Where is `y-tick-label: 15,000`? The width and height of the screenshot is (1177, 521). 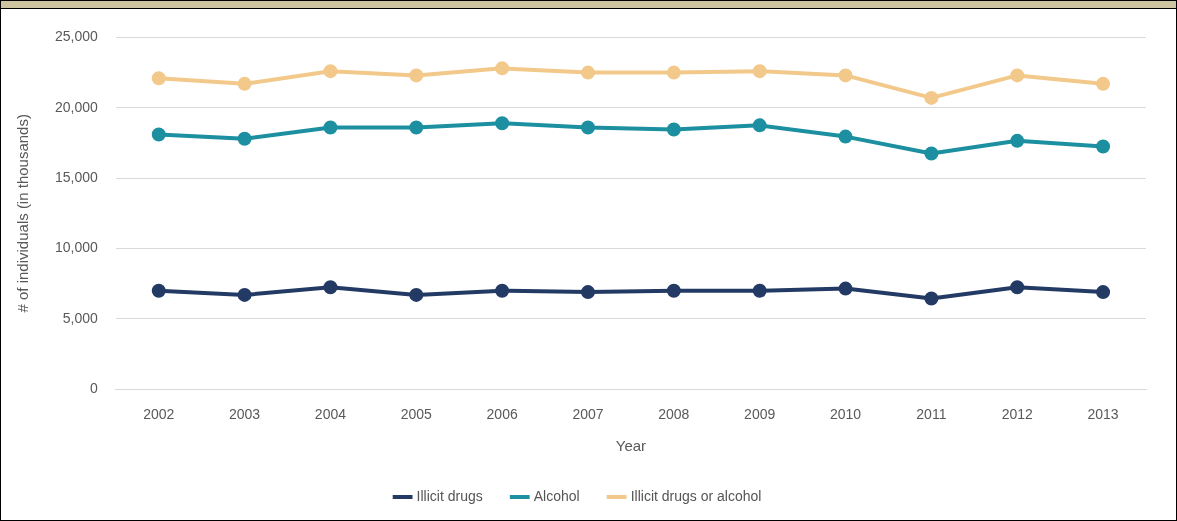
y-tick-label: 15,000 is located at coordinates (76, 176).